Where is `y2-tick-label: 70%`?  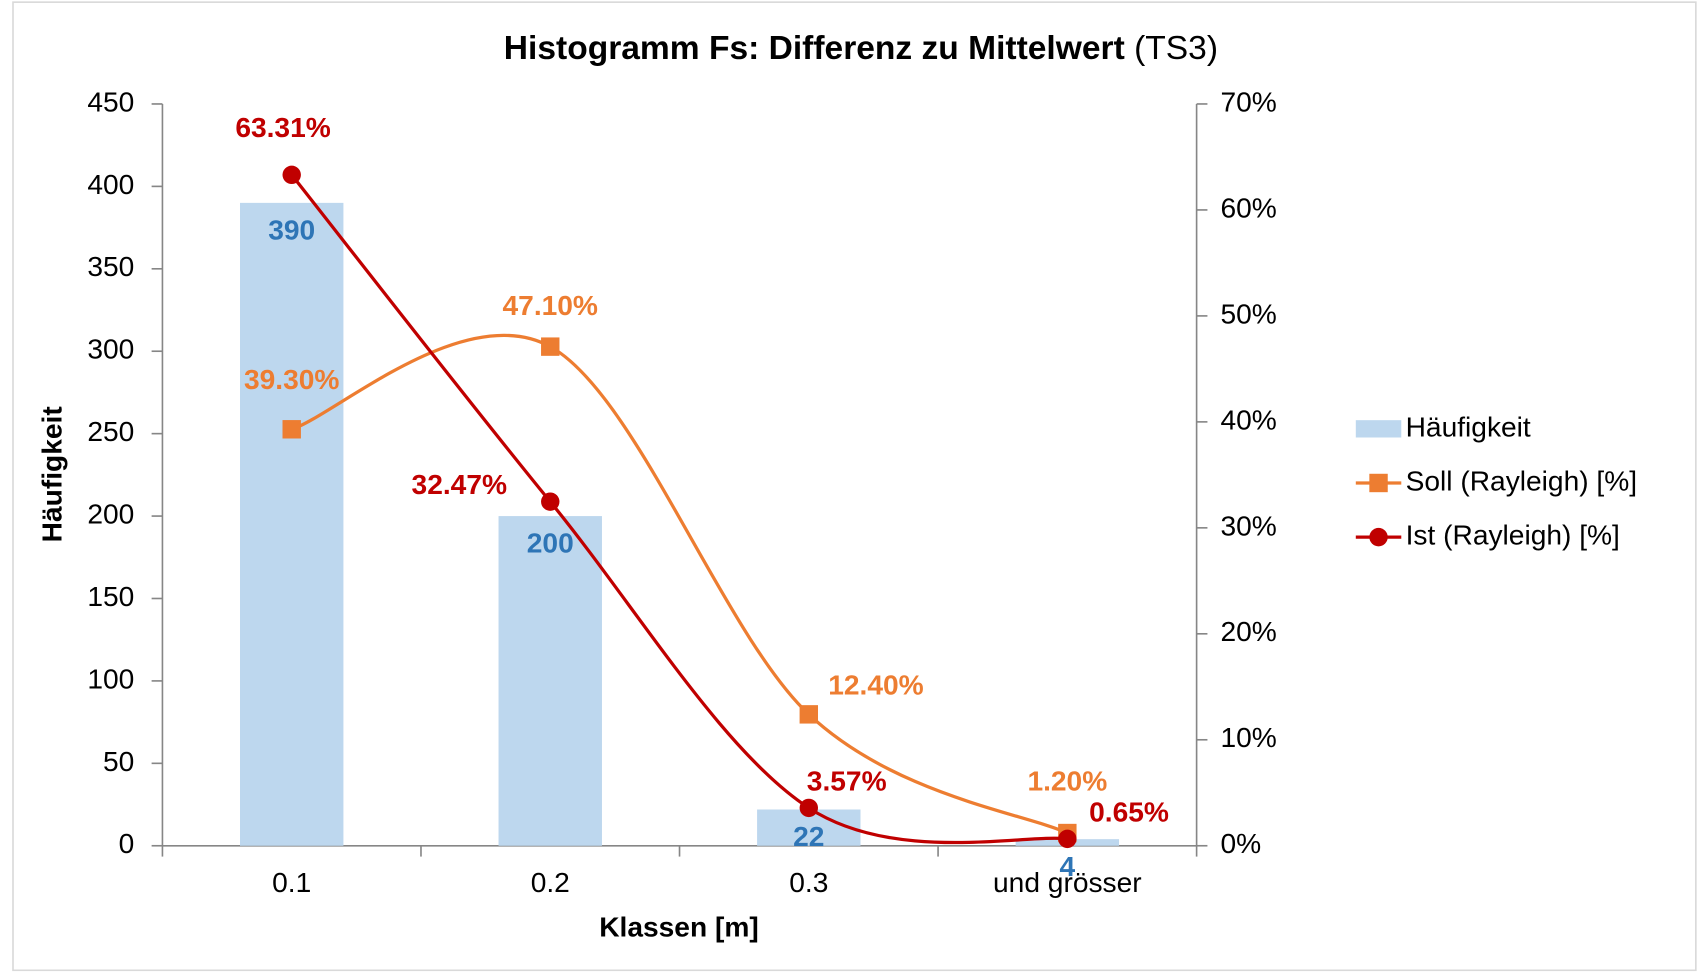 y2-tick-label: 70% is located at coordinates (1248, 101).